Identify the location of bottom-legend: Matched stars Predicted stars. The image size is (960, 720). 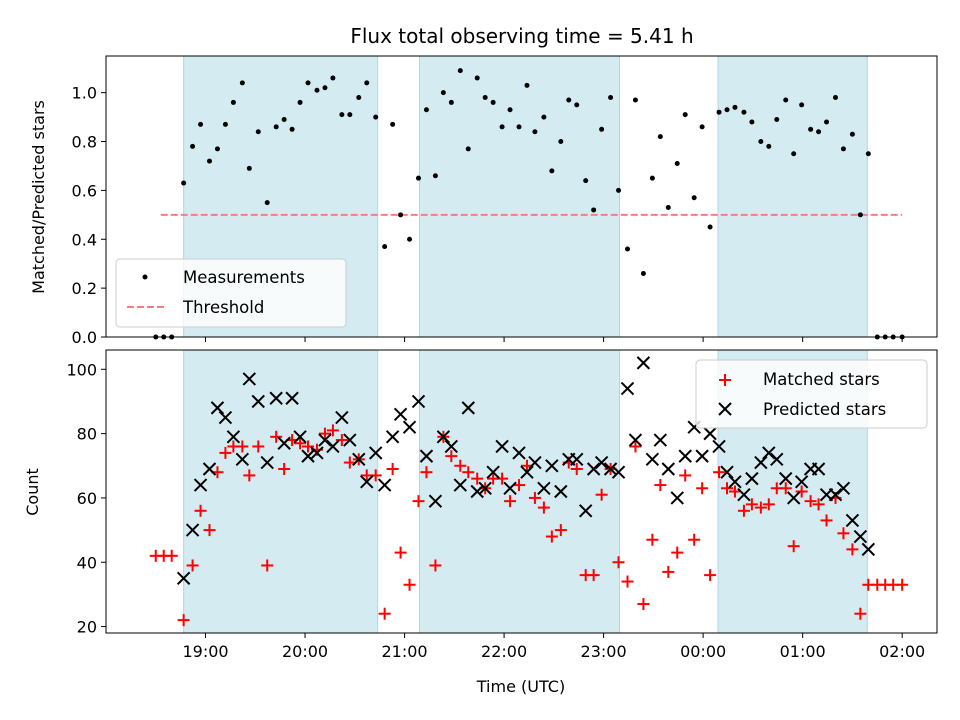
(811, 394).